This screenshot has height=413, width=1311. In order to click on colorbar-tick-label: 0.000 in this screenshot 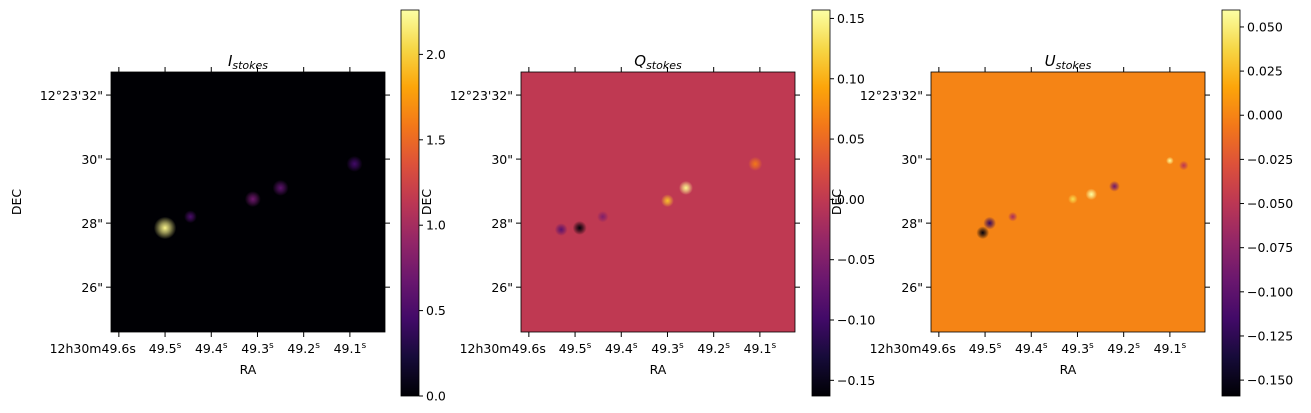, I will do `click(1265, 115)`.